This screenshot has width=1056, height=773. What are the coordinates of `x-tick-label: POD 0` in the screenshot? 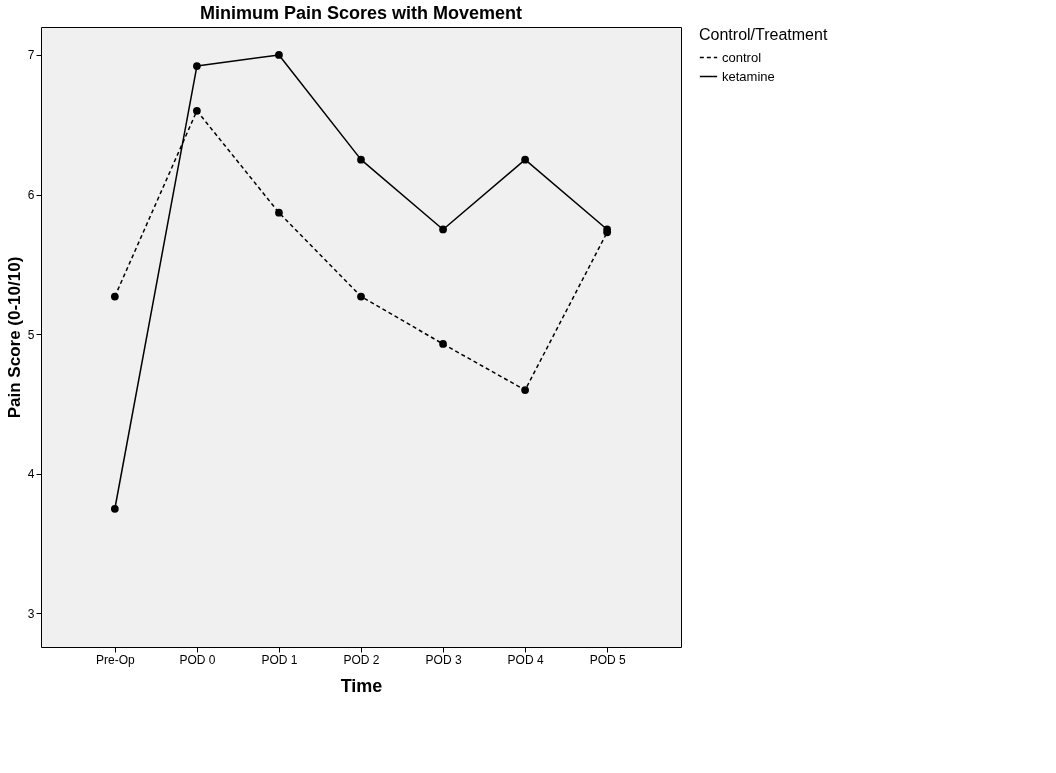 It's located at (197, 659).